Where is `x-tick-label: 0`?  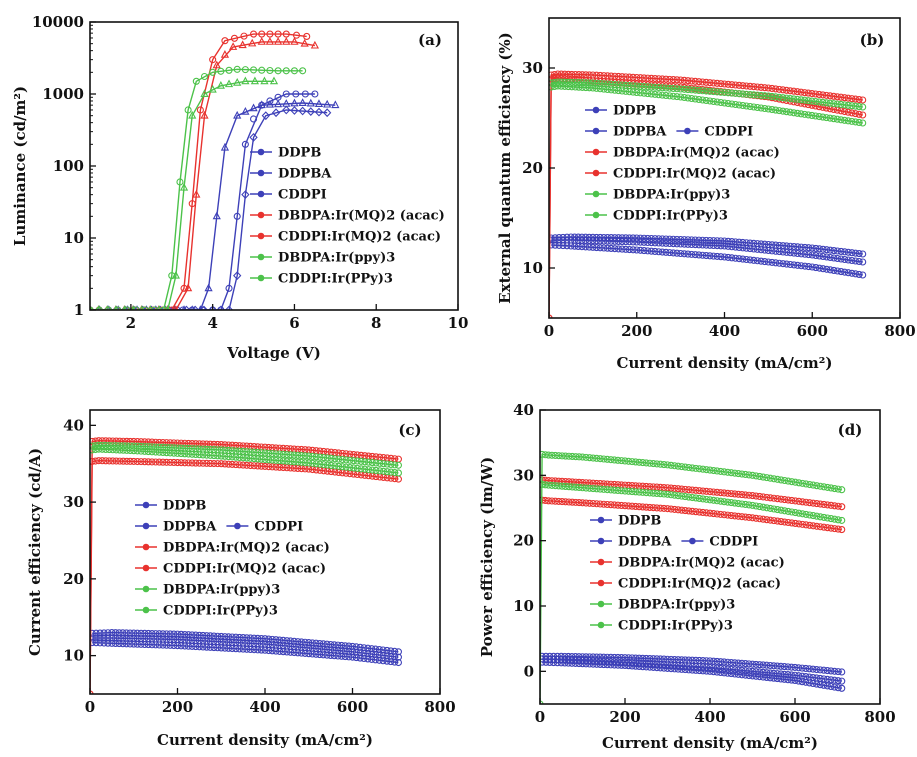 x-tick-label: 0 is located at coordinates (549, 331).